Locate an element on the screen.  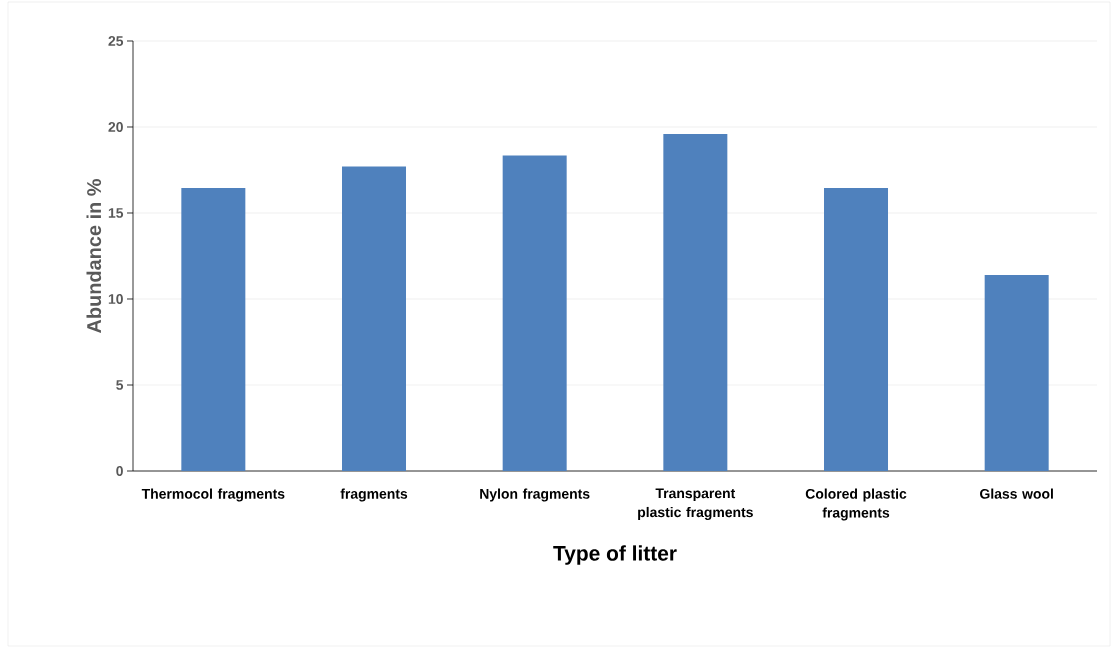
x-tick-label: Colored plastic fragments is located at coordinates (856, 504).